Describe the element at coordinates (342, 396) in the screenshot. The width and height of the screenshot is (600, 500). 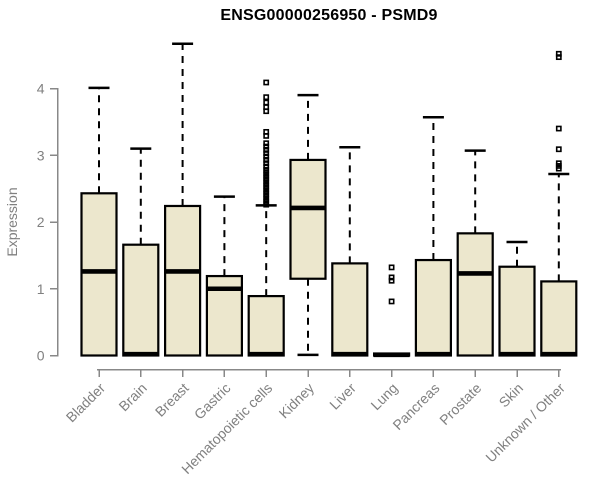
I see `x-tick-label-liver: Liver` at that location.